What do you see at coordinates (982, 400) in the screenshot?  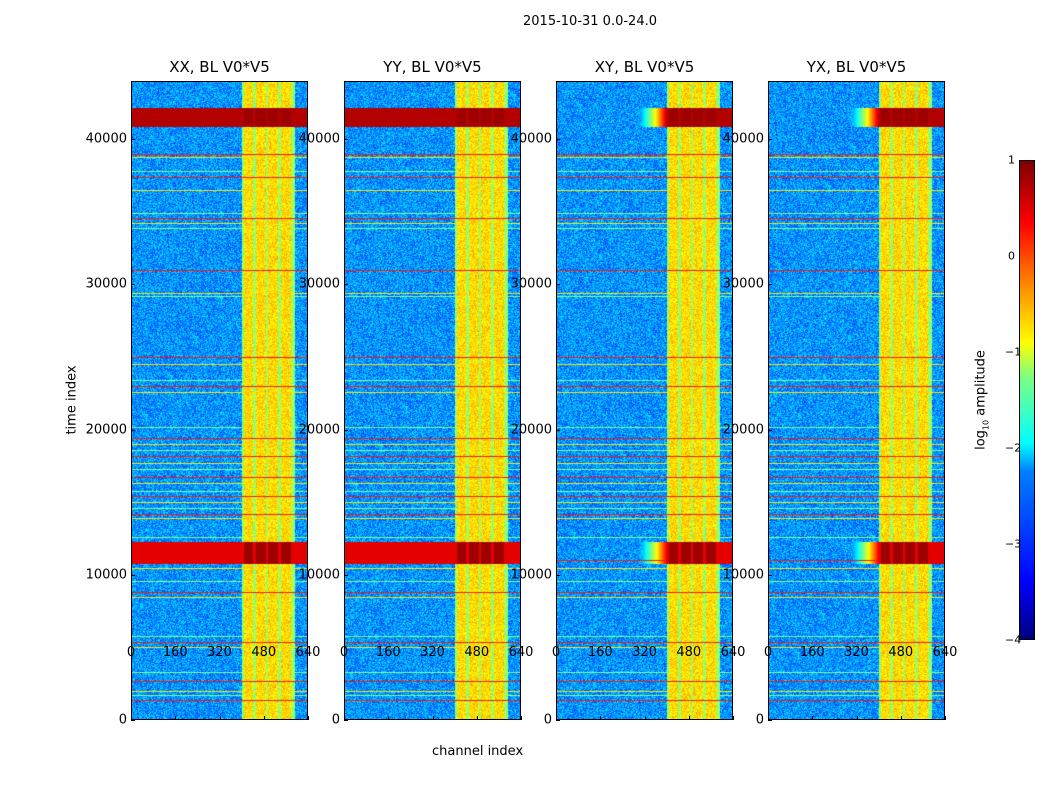 I see `colorbar-label: log10 amplitude` at bounding box center [982, 400].